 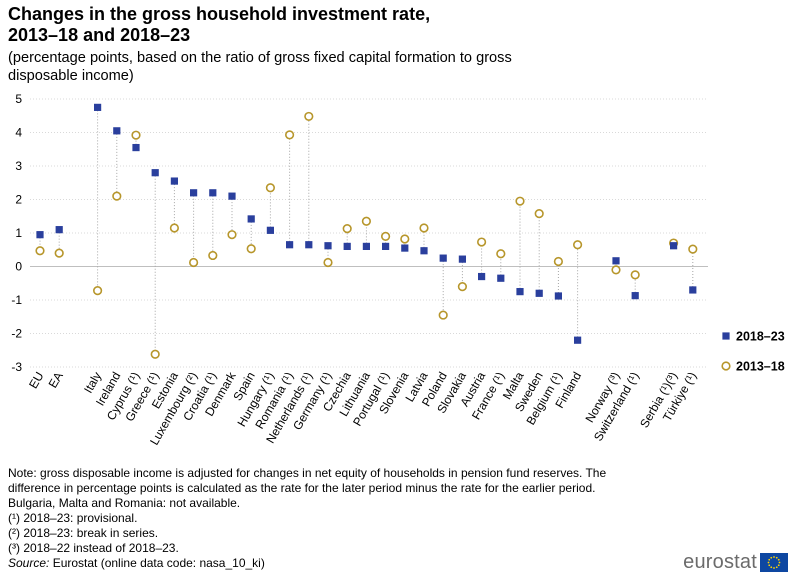 What do you see at coordinates (99, 35) in the screenshot?
I see `chart-title-line2: 2013–18 and 2018–23` at bounding box center [99, 35].